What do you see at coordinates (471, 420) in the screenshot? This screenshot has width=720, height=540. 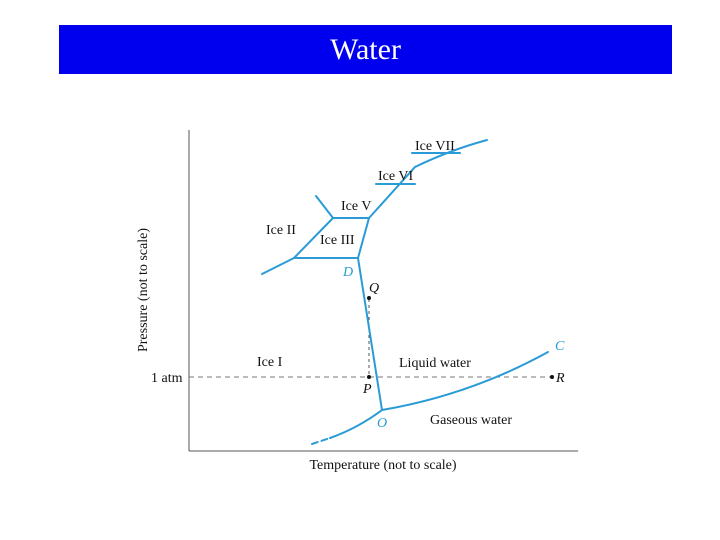 I see `label-gaseous-water: Gaseous water` at bounding box center [471, 420].